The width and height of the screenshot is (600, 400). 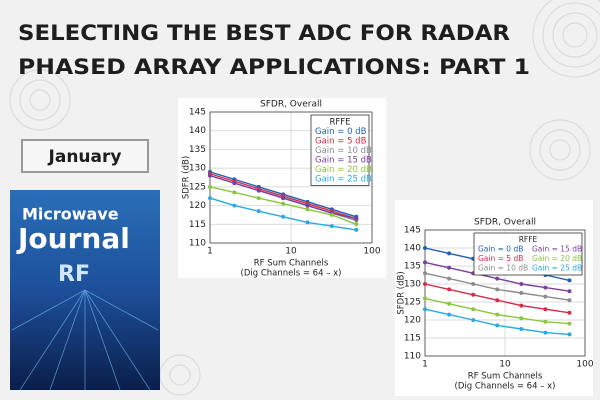 I want to click on y-tick-label: 115, so click(x=412, y=339).